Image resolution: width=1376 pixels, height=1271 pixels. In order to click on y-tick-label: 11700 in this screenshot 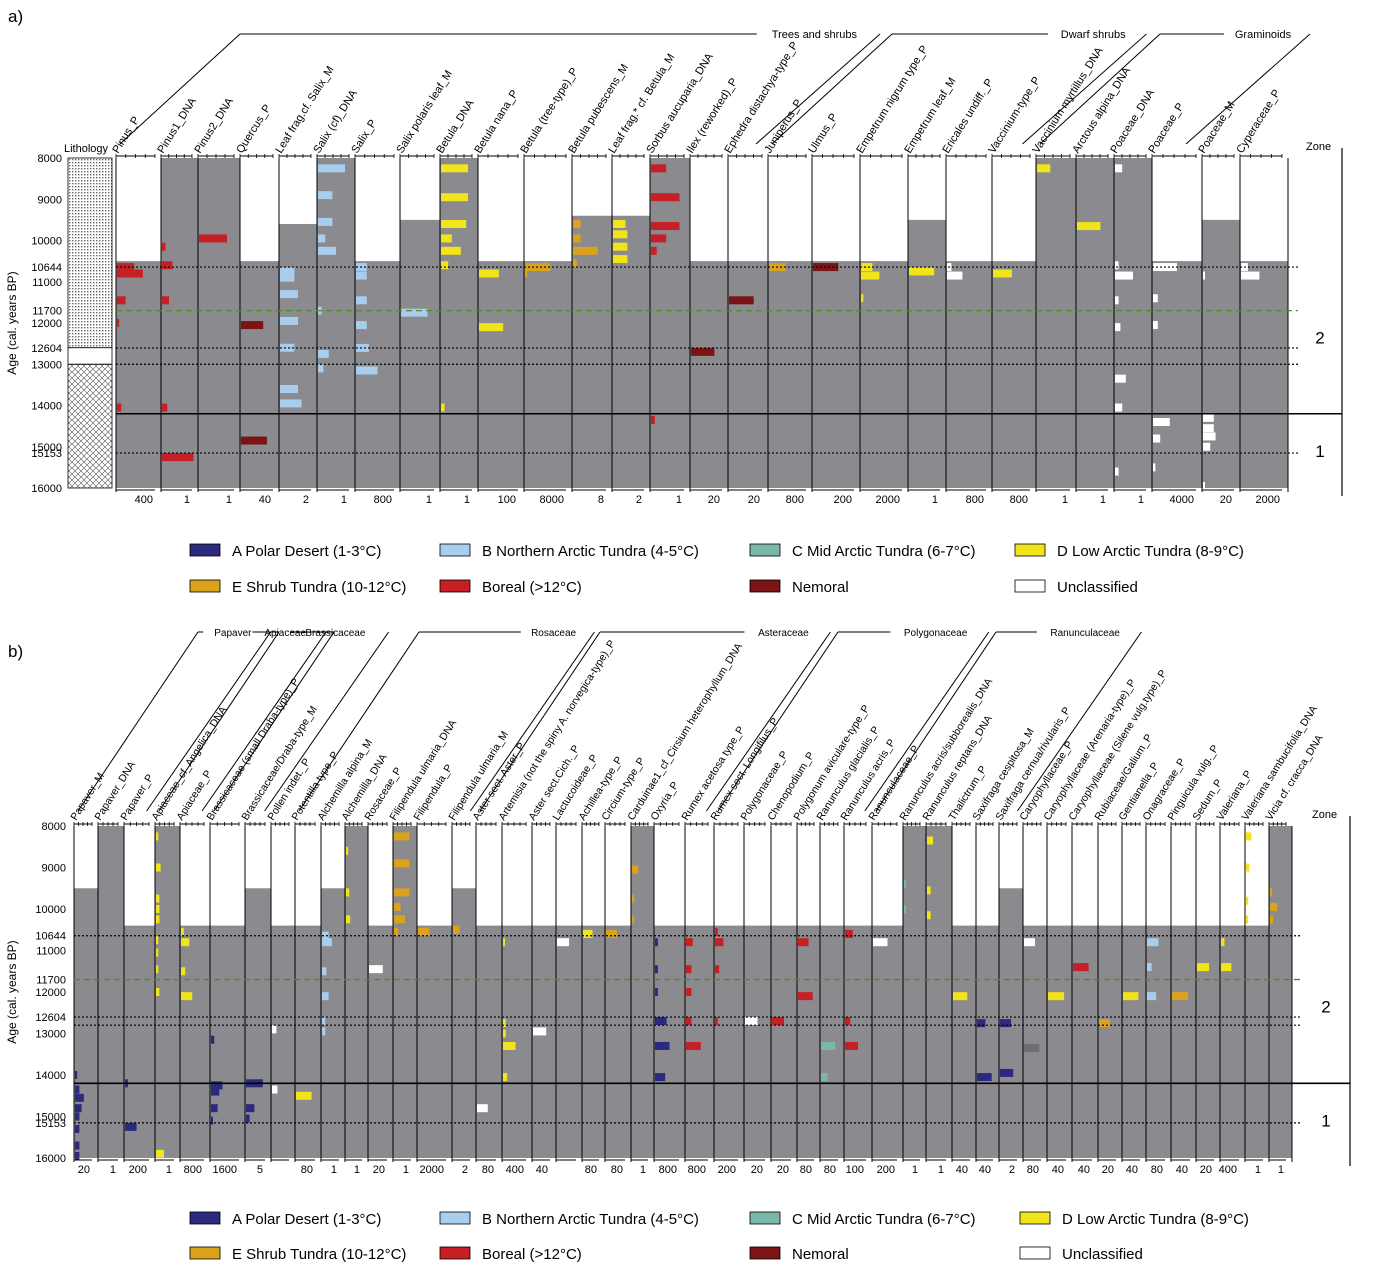, I will do `click(51, 981)`.